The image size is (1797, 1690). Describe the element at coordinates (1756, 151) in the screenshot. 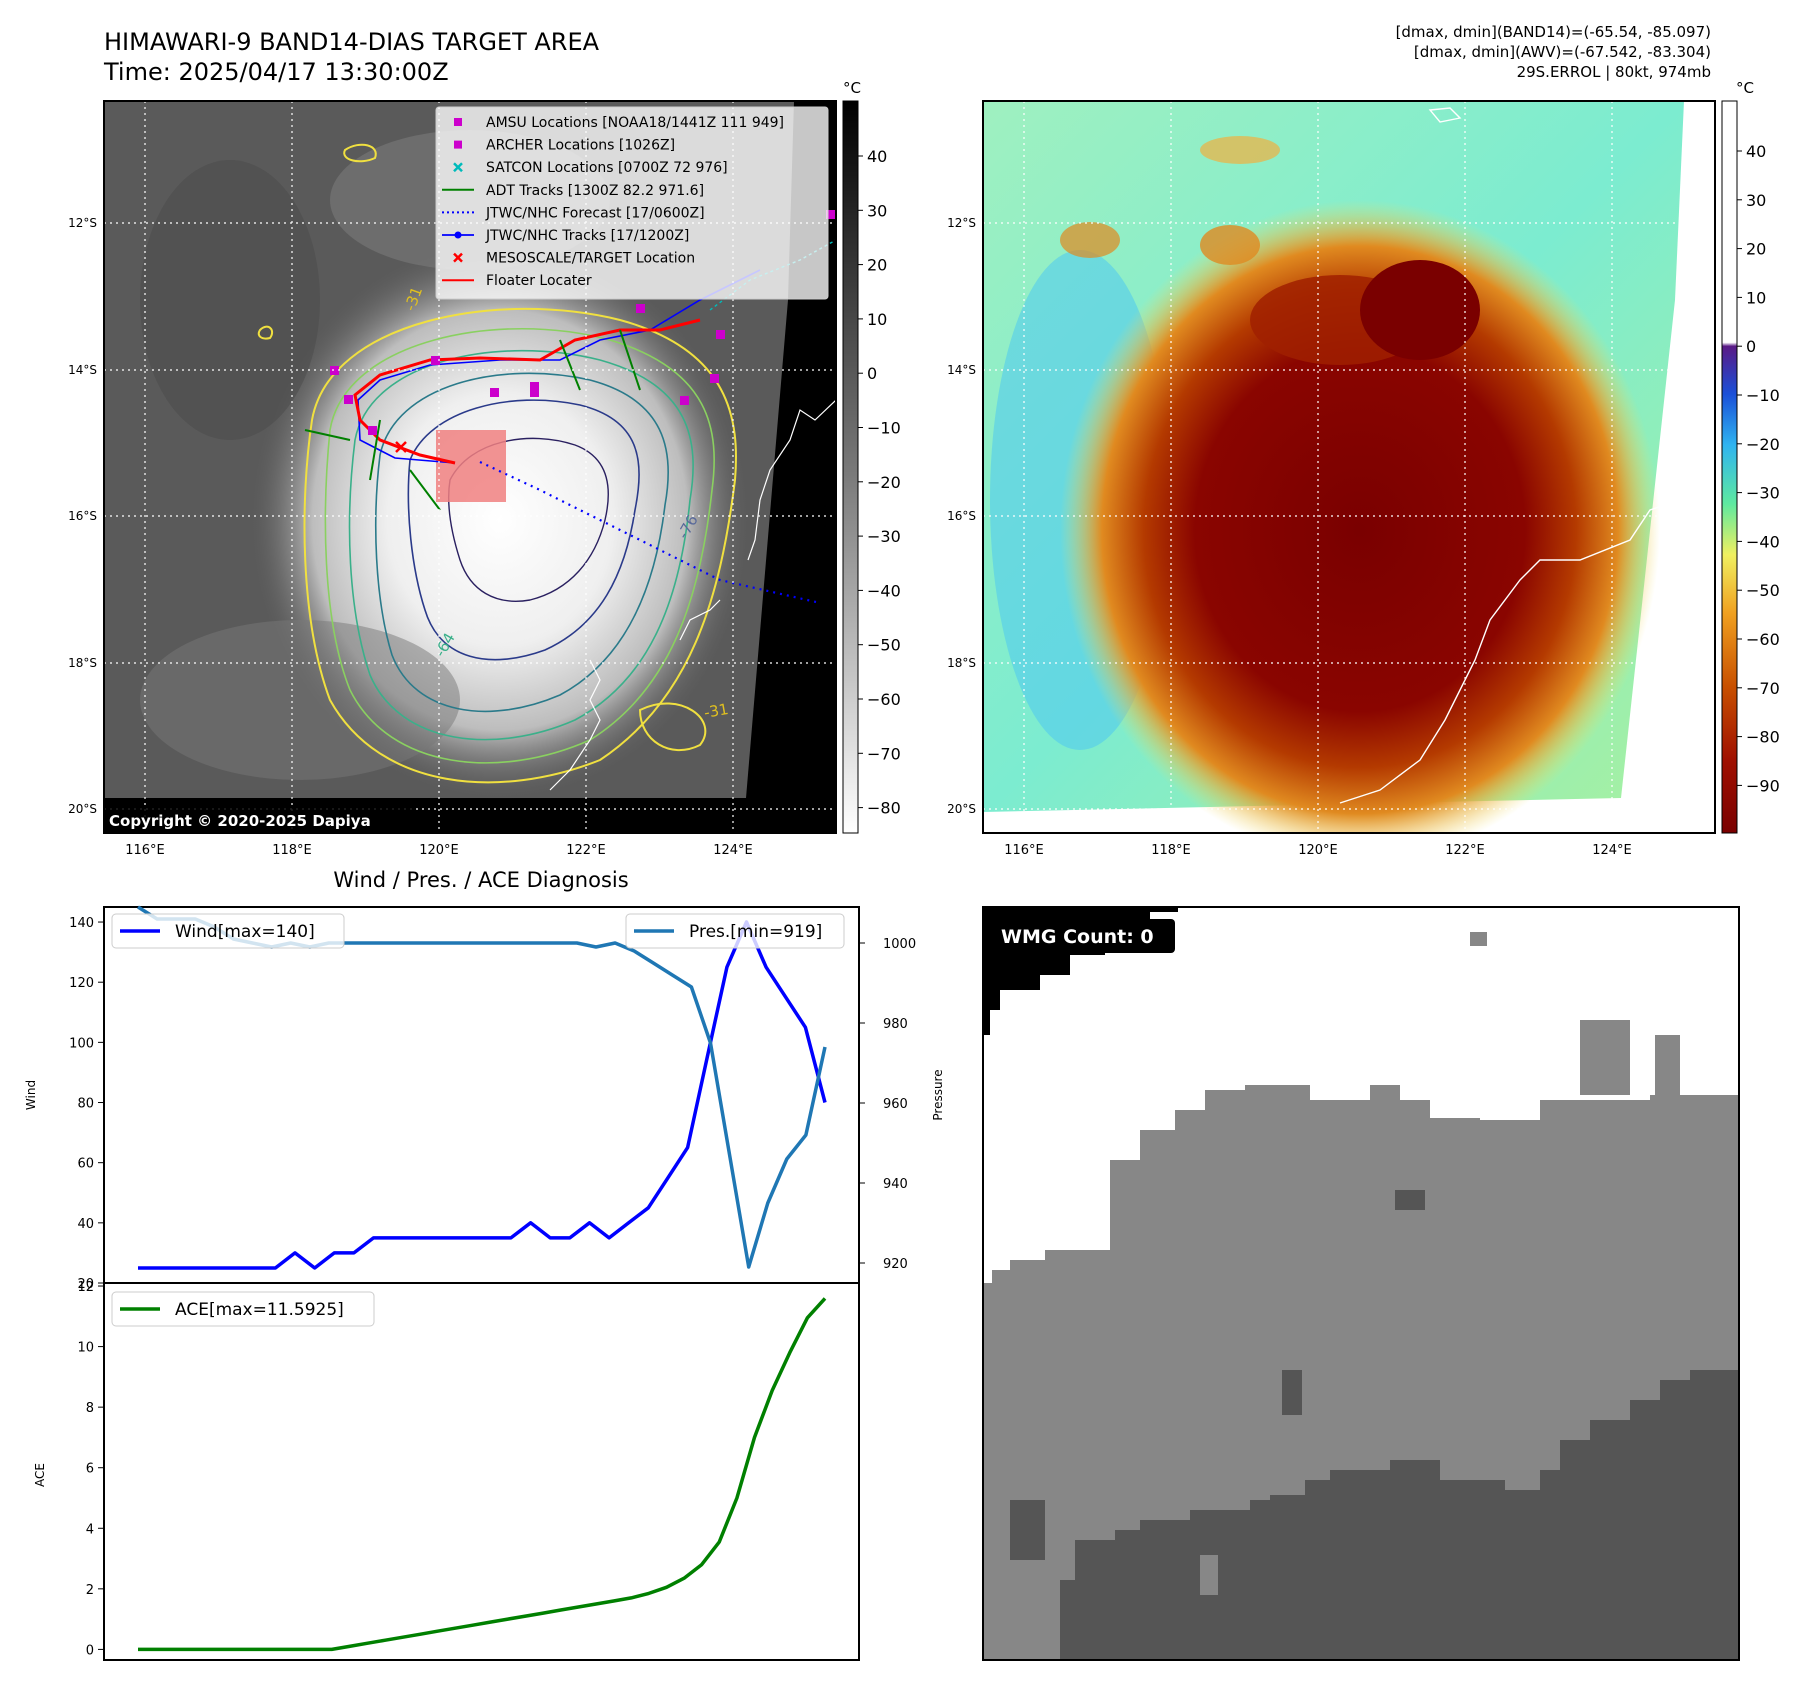

I see `colorbar-tick-label: 40` at that location.